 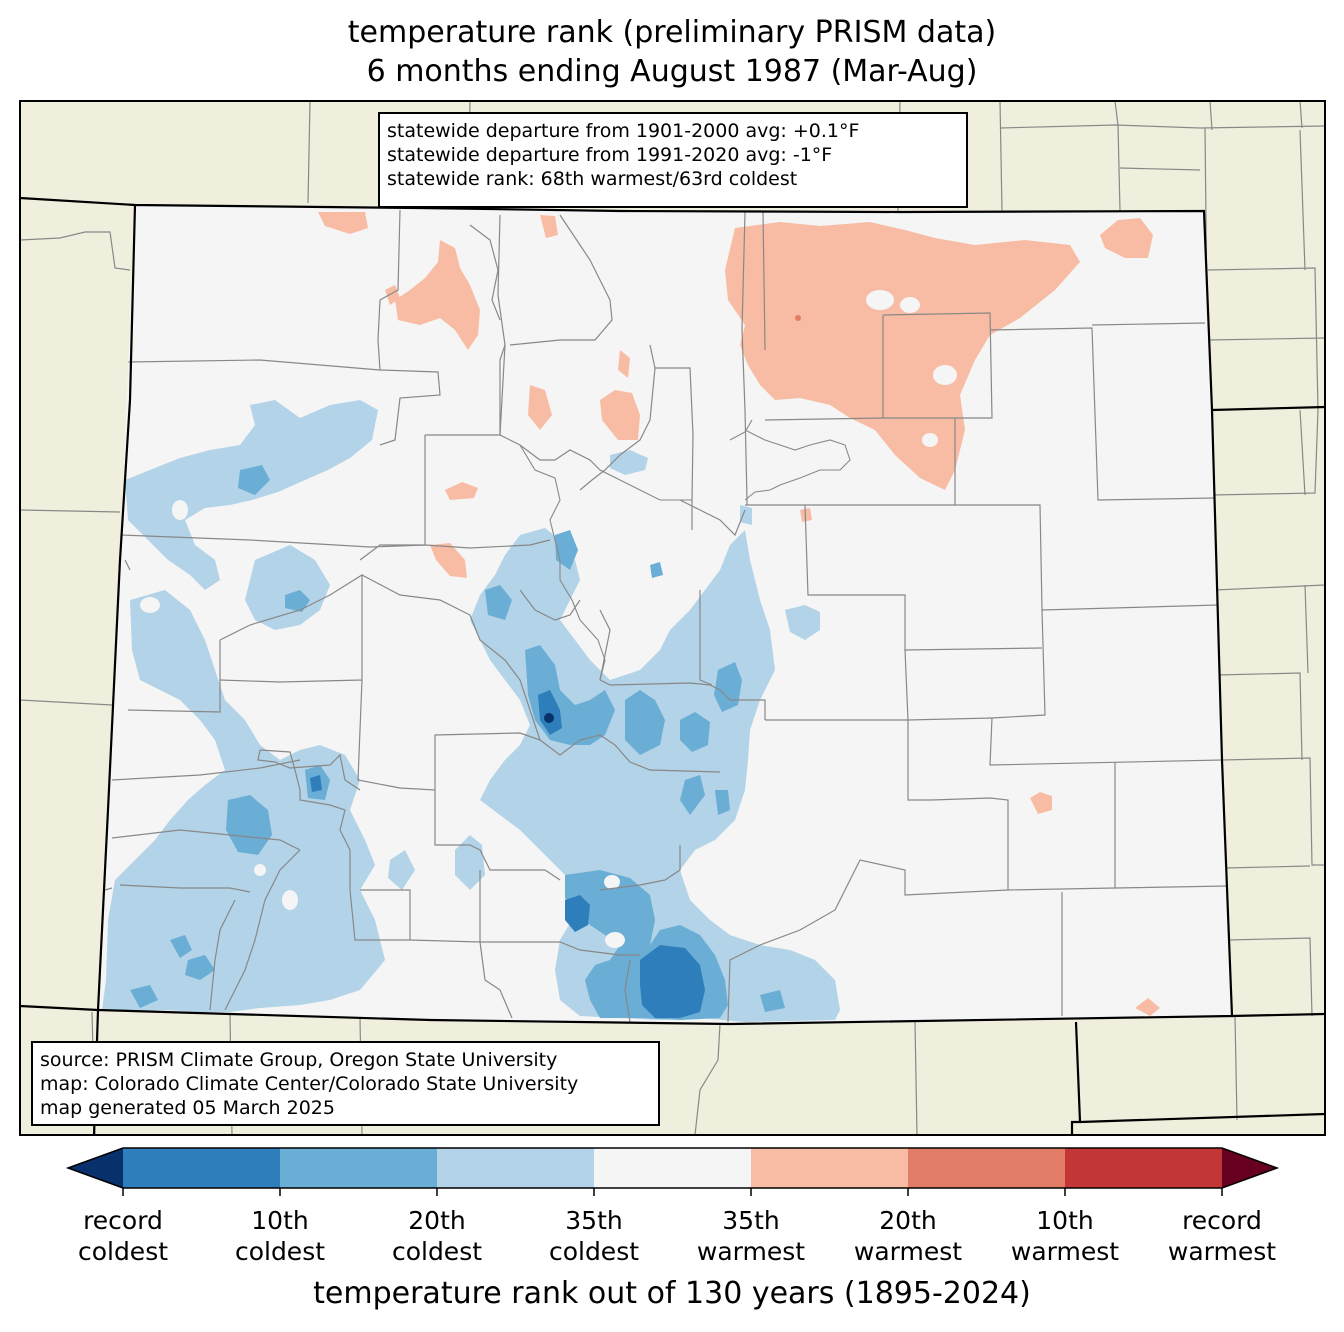 I want to click on colorbar-label-20th-warmest: 20th warmest, so click(x=908, y=1236).